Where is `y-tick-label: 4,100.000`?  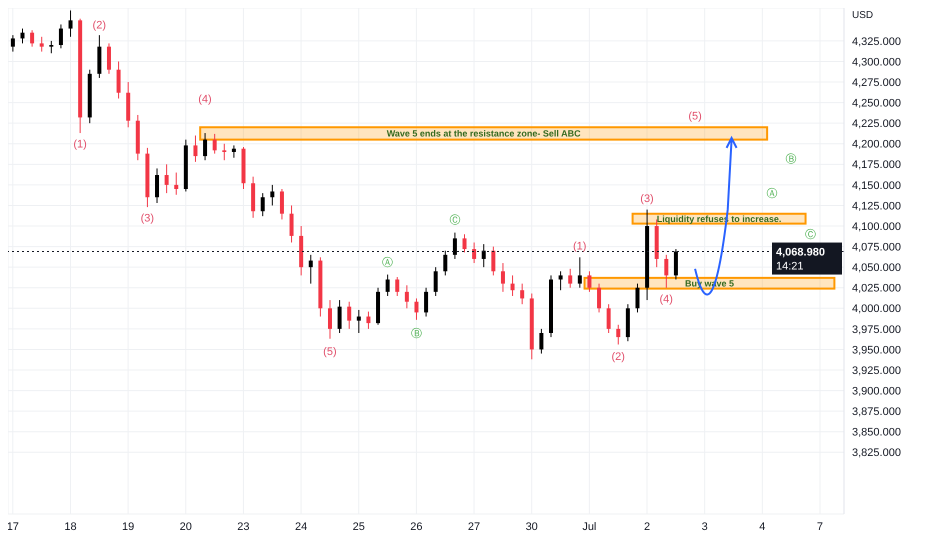 y-tick-label: 4,100.000 is located at coordinates (876, 226).